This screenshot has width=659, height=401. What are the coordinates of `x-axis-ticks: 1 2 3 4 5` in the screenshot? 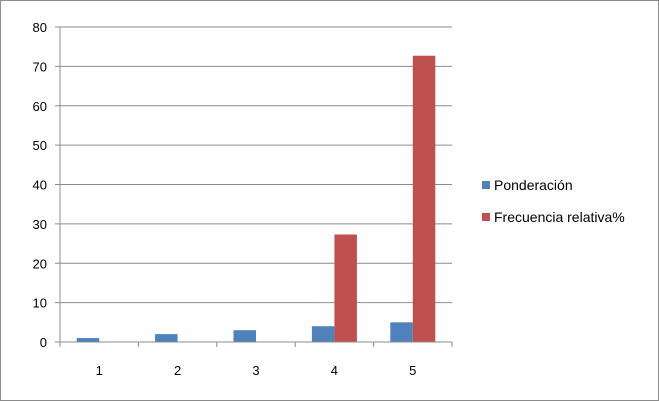 It's located at (256, 360).